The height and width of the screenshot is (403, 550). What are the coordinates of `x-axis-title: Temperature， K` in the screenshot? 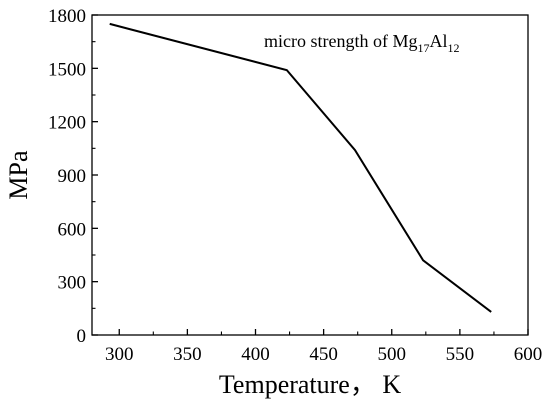 It's located at (310, 384).